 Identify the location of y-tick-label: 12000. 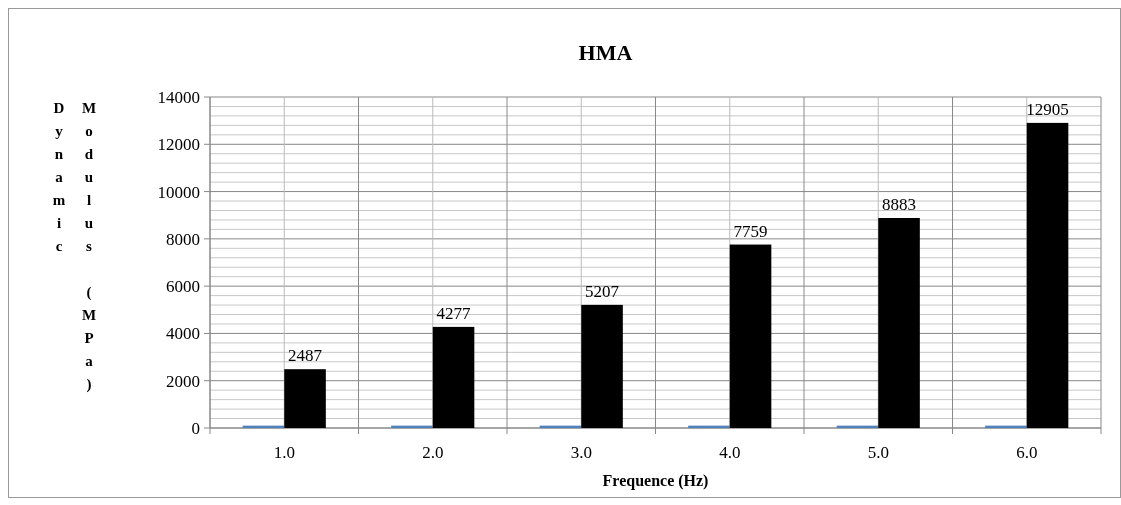
(178, 145).